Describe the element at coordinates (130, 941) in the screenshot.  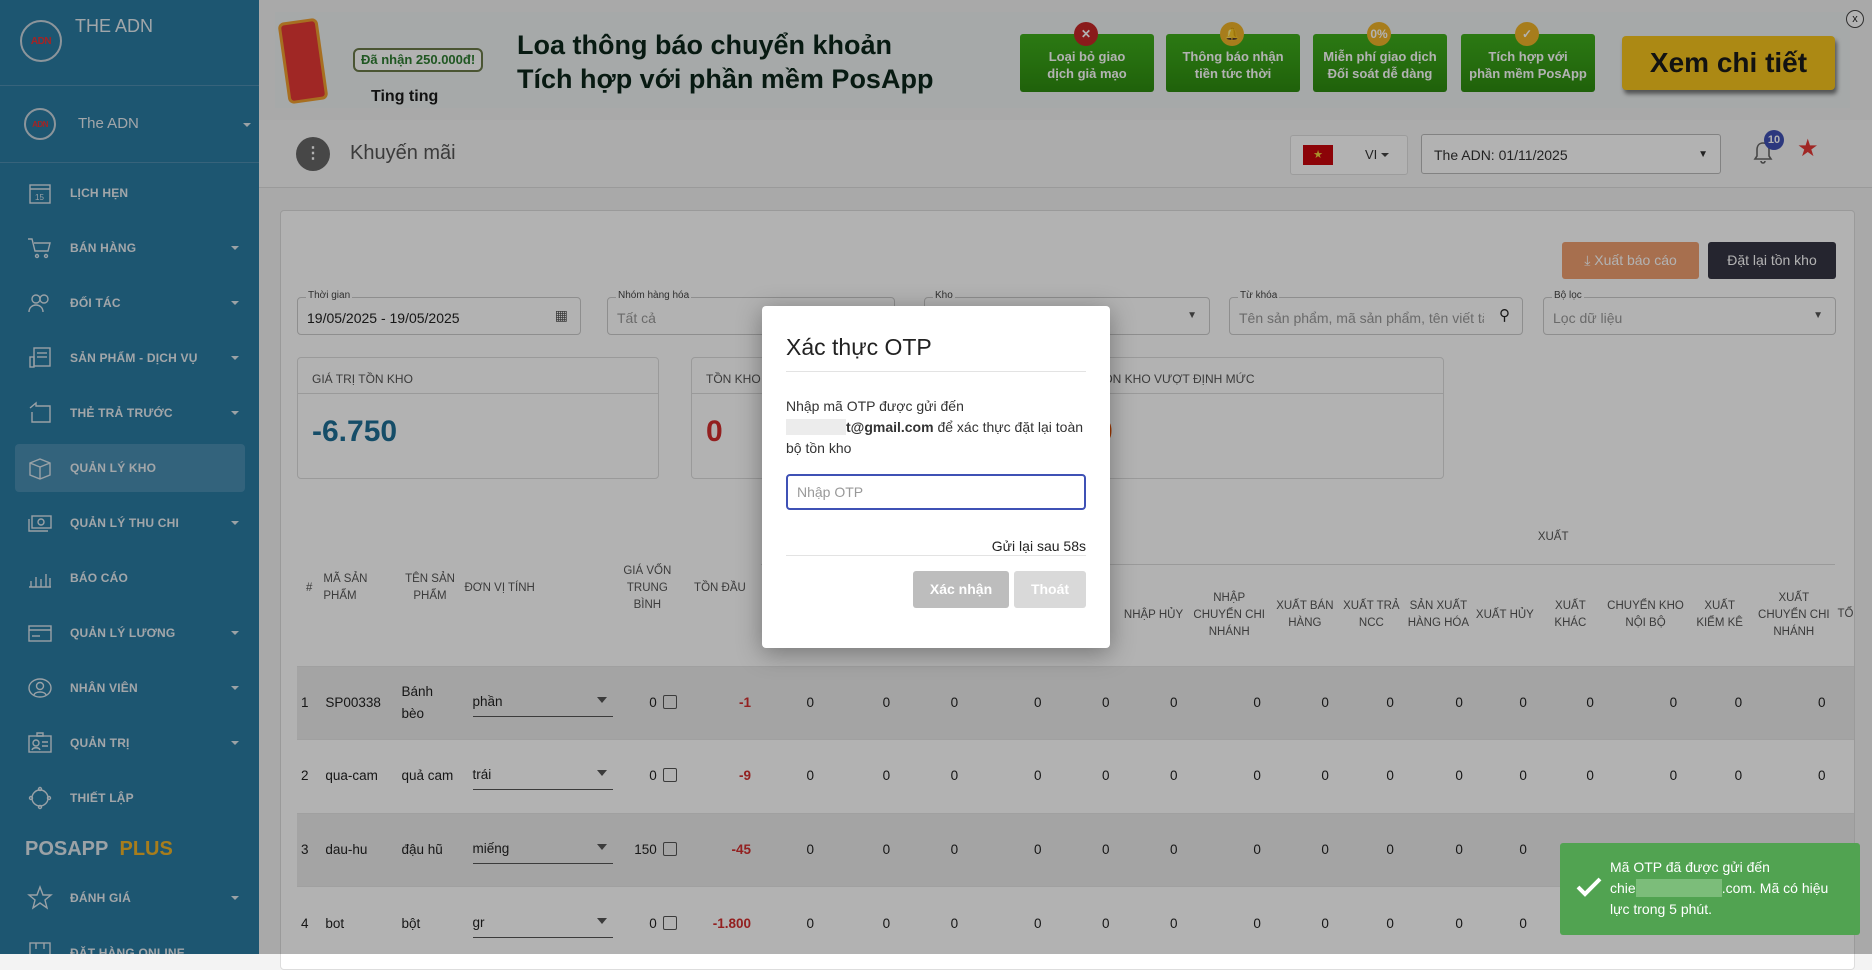
I see `sidebar-item-online-order: ĐẶT HÀNG ONLINE` at that location.